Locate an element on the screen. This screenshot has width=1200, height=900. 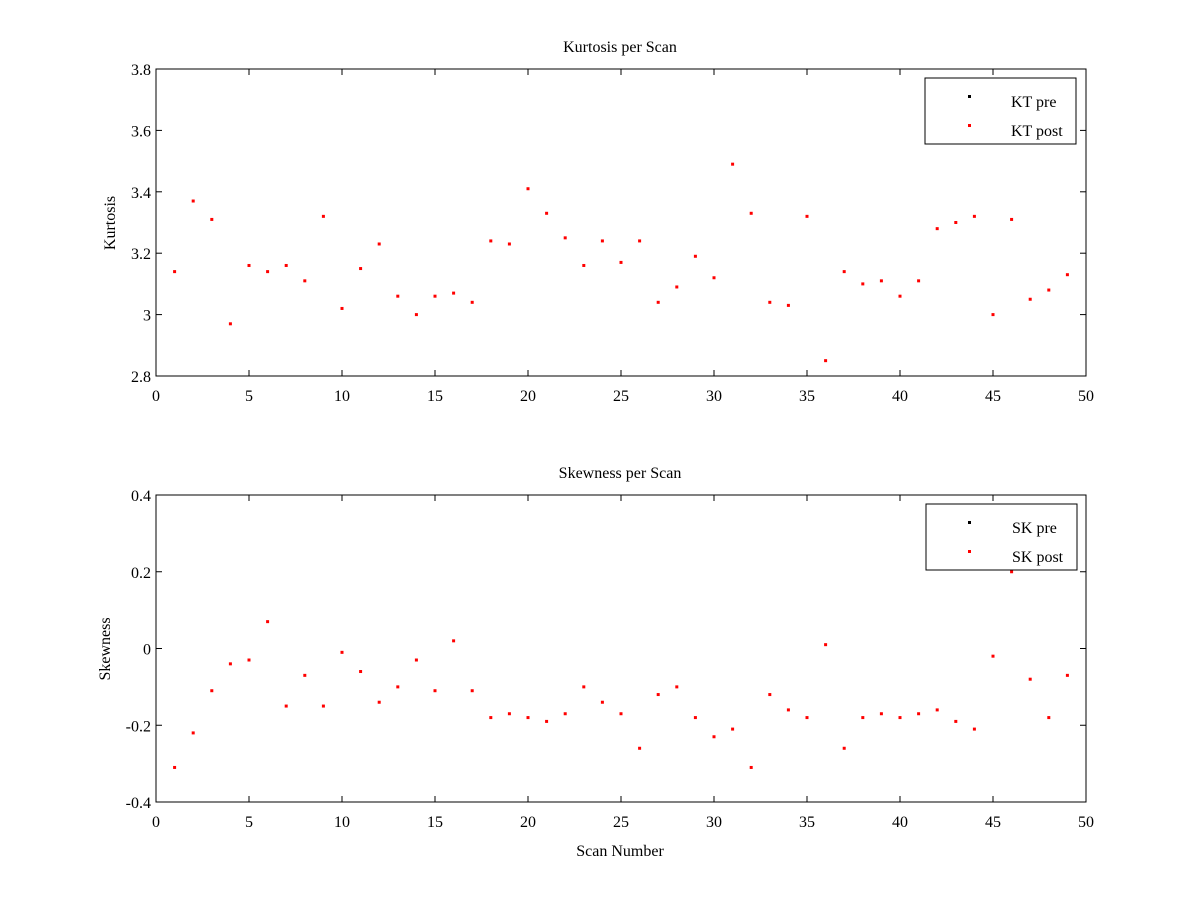
kurtosis-x-tick-label: 50 is located at coordinates (1086, 396).